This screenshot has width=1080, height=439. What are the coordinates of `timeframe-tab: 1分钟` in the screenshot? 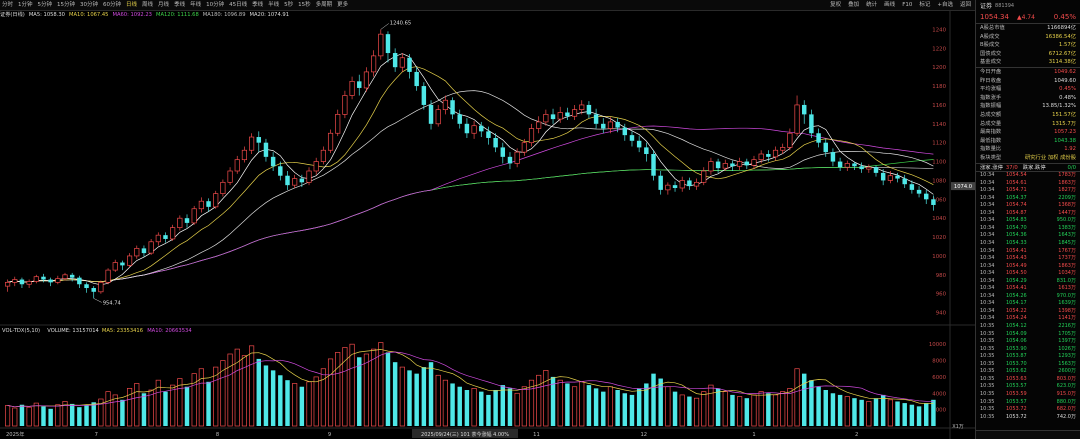 It's located at (25, 4).